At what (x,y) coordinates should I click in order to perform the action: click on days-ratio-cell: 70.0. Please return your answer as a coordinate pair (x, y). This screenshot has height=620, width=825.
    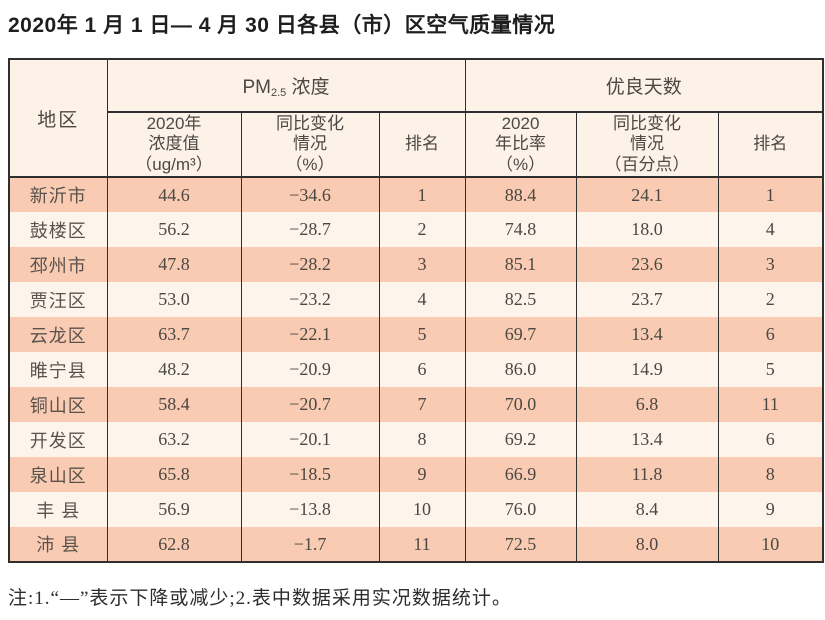
    Looking at the image, I should click on (520, 405).